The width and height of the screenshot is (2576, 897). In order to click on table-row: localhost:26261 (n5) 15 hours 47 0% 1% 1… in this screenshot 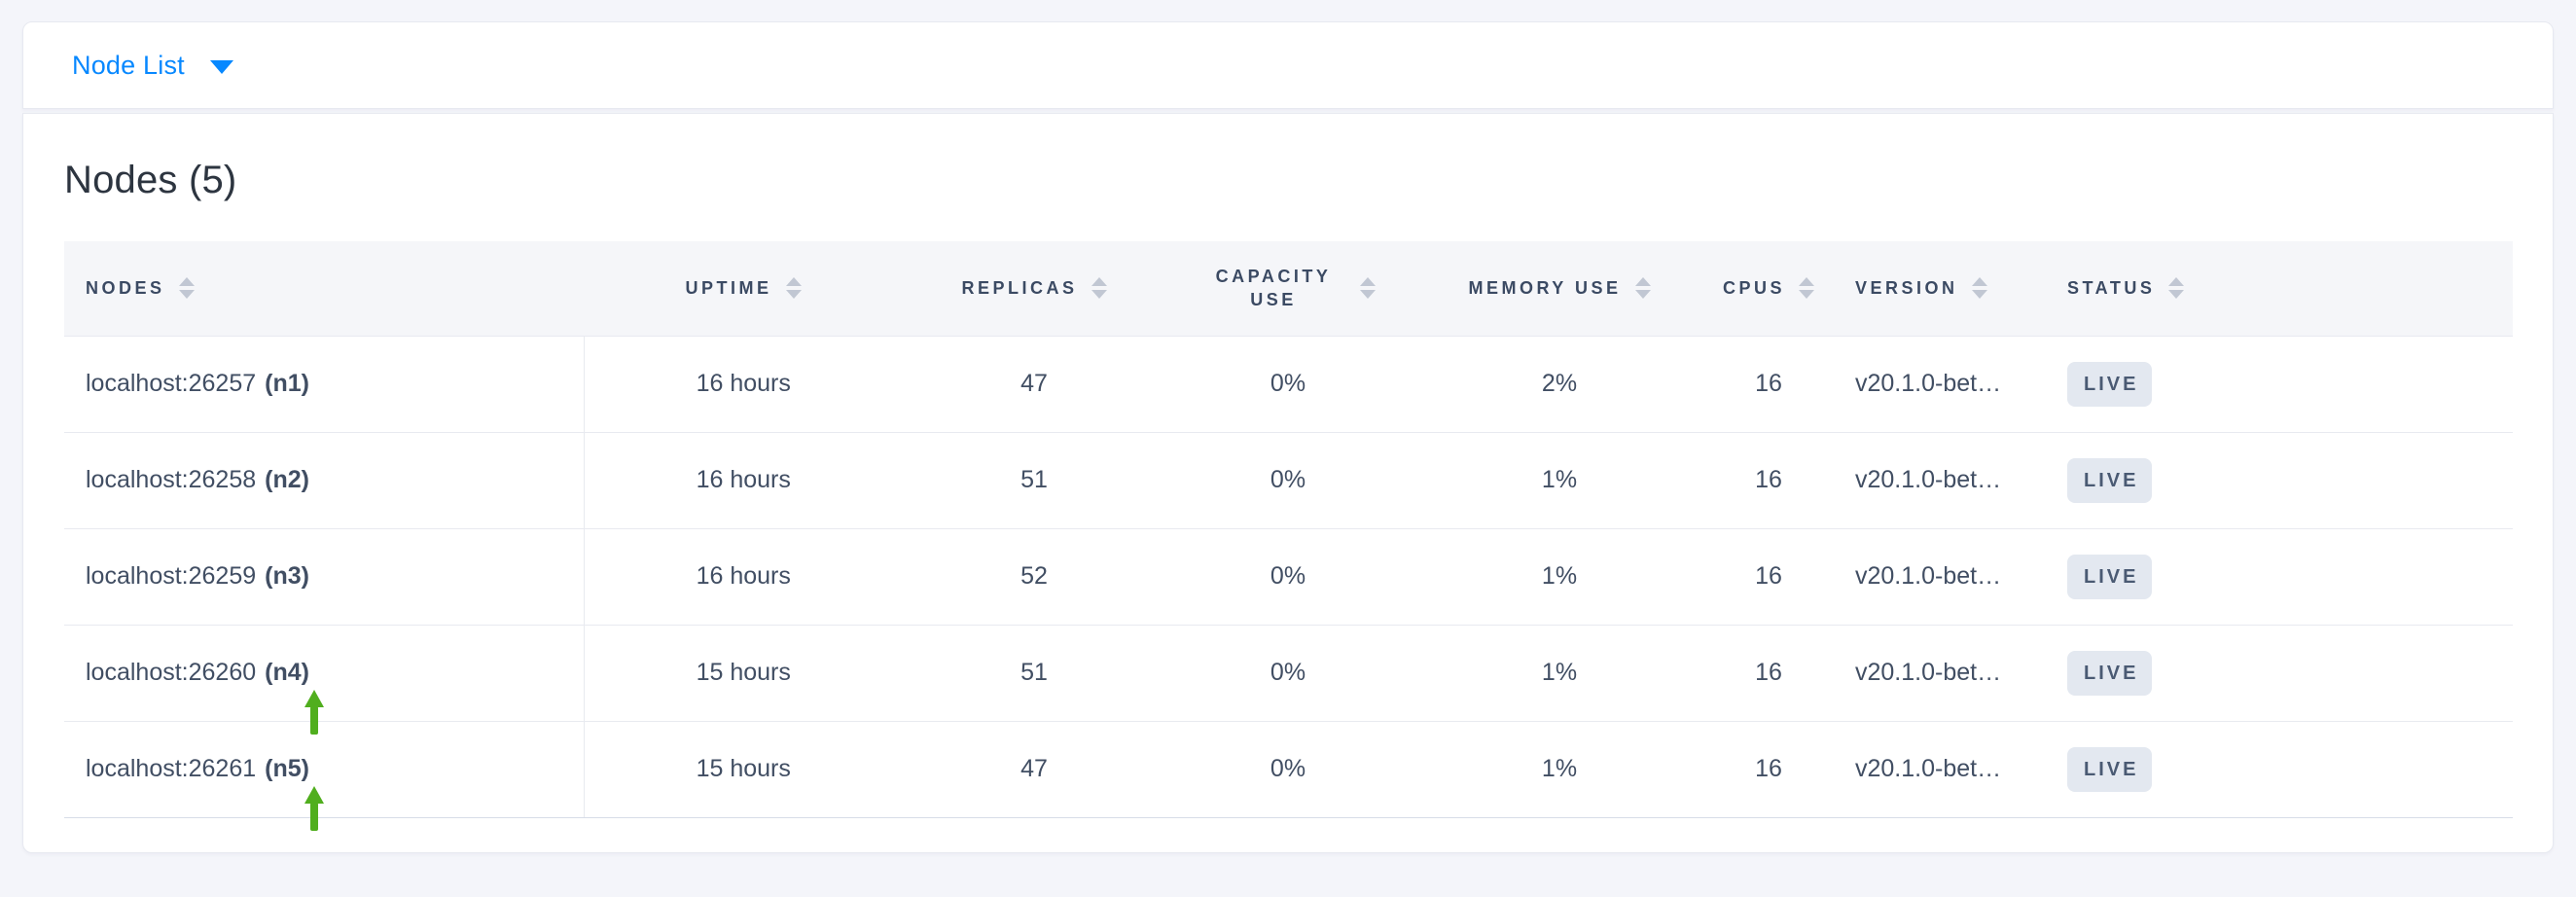, I will do `click(1288, 775)`.